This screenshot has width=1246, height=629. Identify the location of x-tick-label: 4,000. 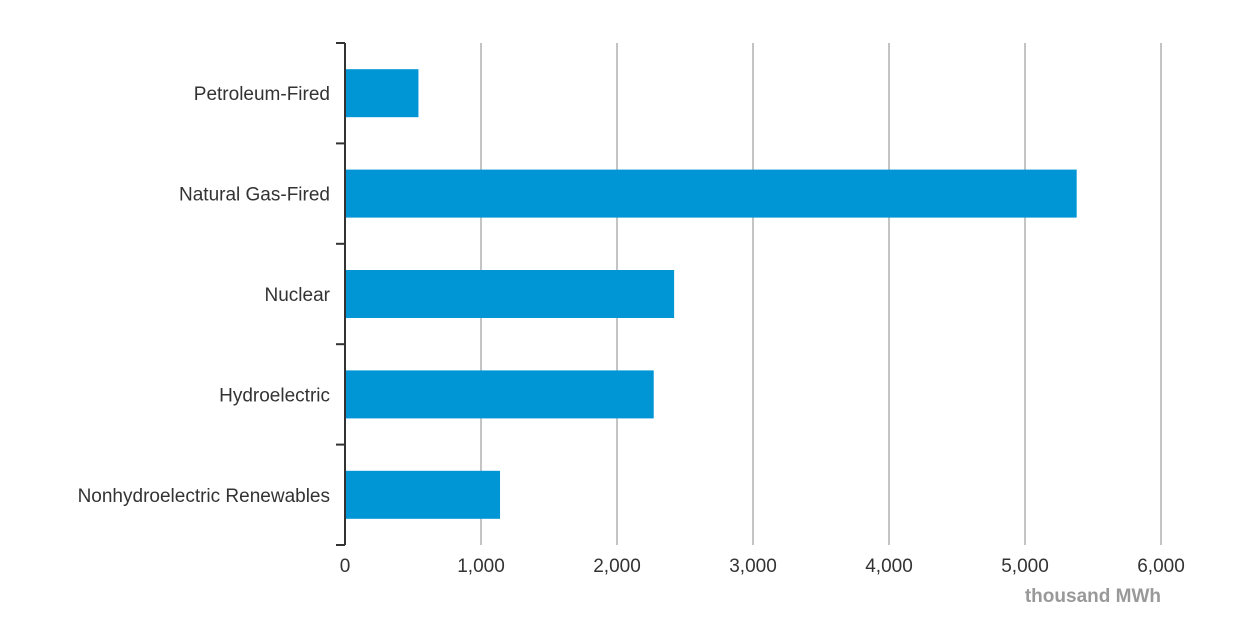
(889, 566).